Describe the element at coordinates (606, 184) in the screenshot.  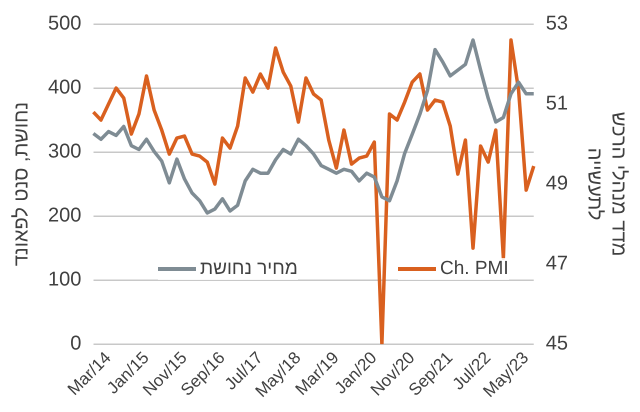
I see `y2-axis-title: מדד מנהלי הרכש לתעשייה` at that location.